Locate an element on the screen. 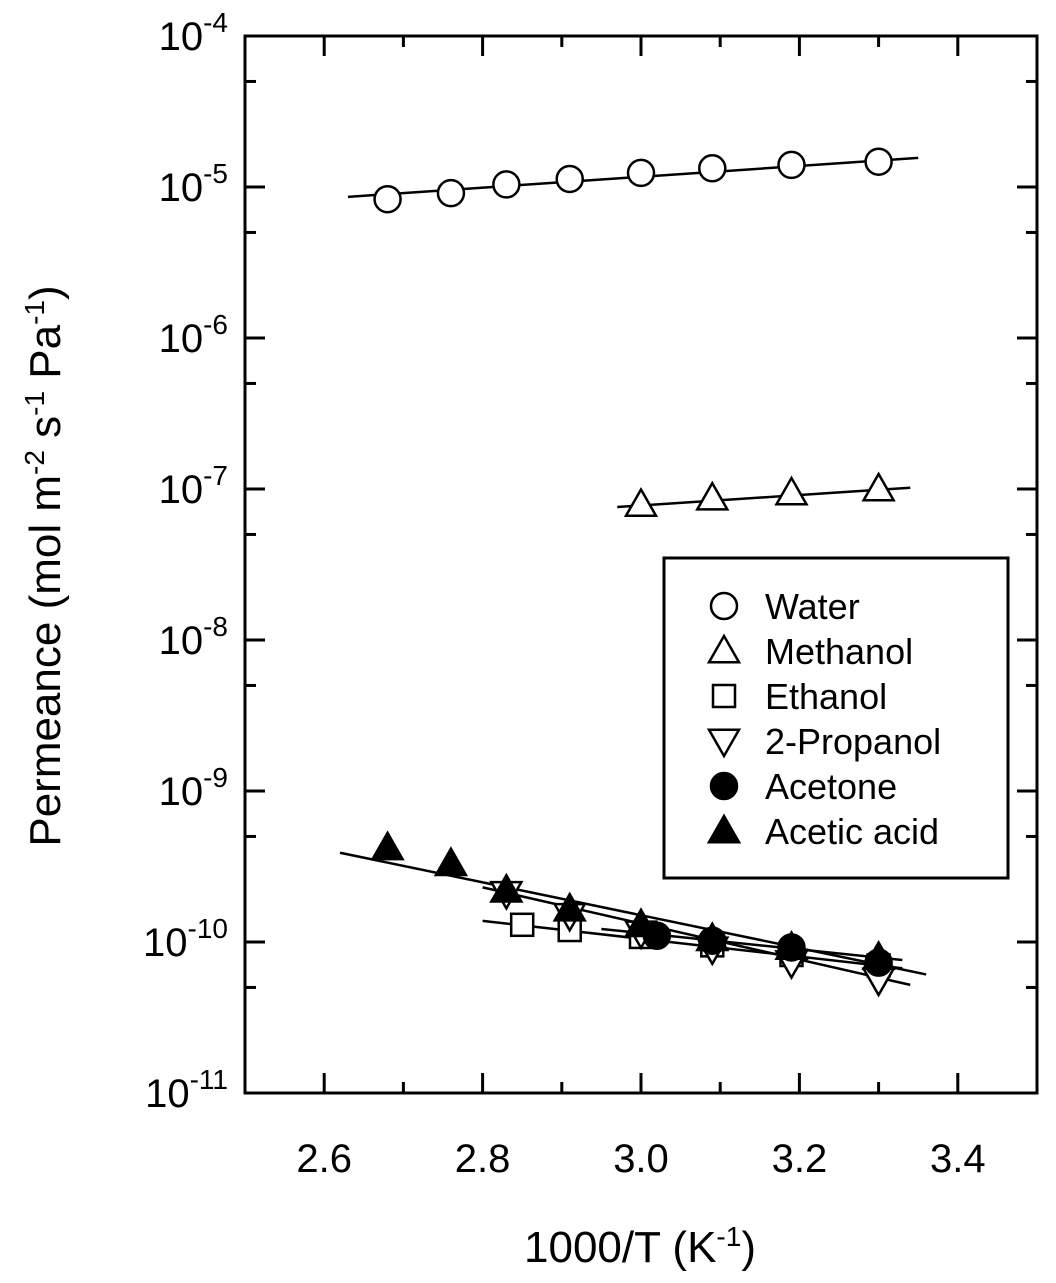 Image resolution: width=1056 pixels, height=1283 pixels. fit-line-ethanol is located at coordinates (692, 944).